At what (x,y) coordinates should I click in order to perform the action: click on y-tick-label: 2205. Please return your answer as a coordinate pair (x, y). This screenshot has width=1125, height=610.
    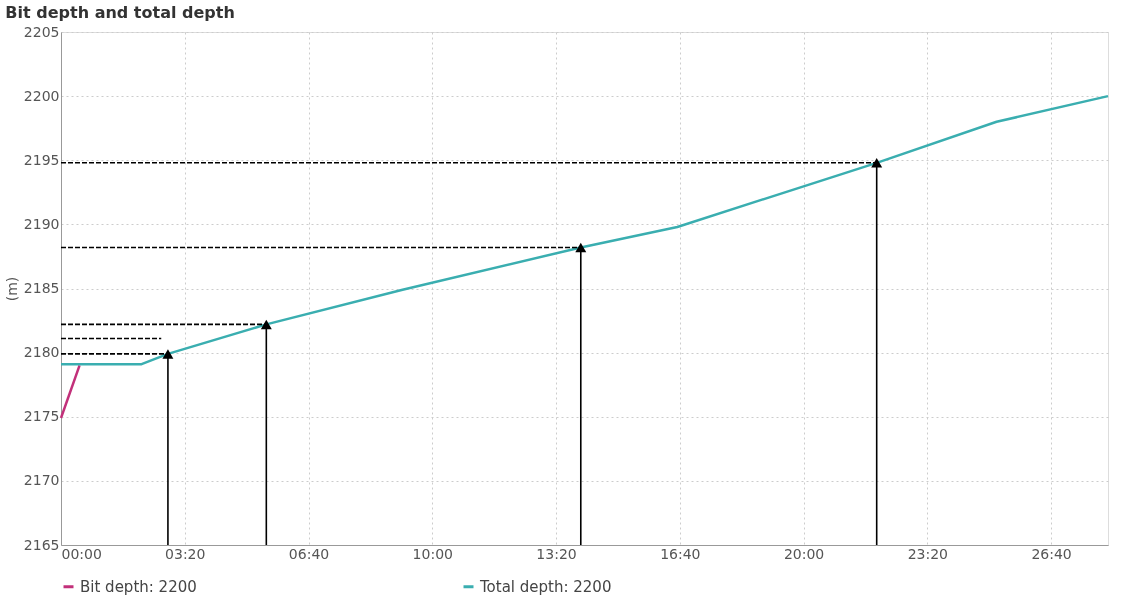
    Looking at the image, I should click on (41, 31).